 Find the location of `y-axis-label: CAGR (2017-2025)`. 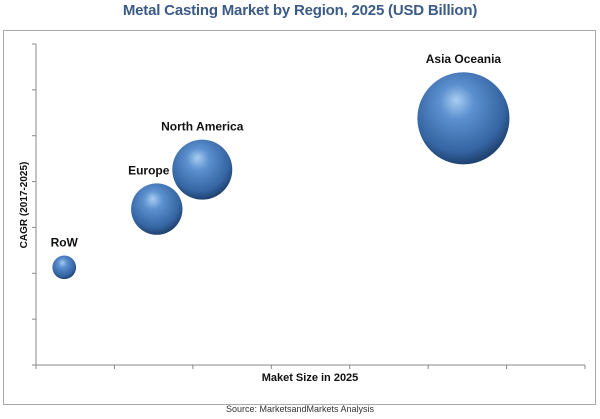

y-axis-label: CAGR (2017-2025) is located at coordinates (24, 205).